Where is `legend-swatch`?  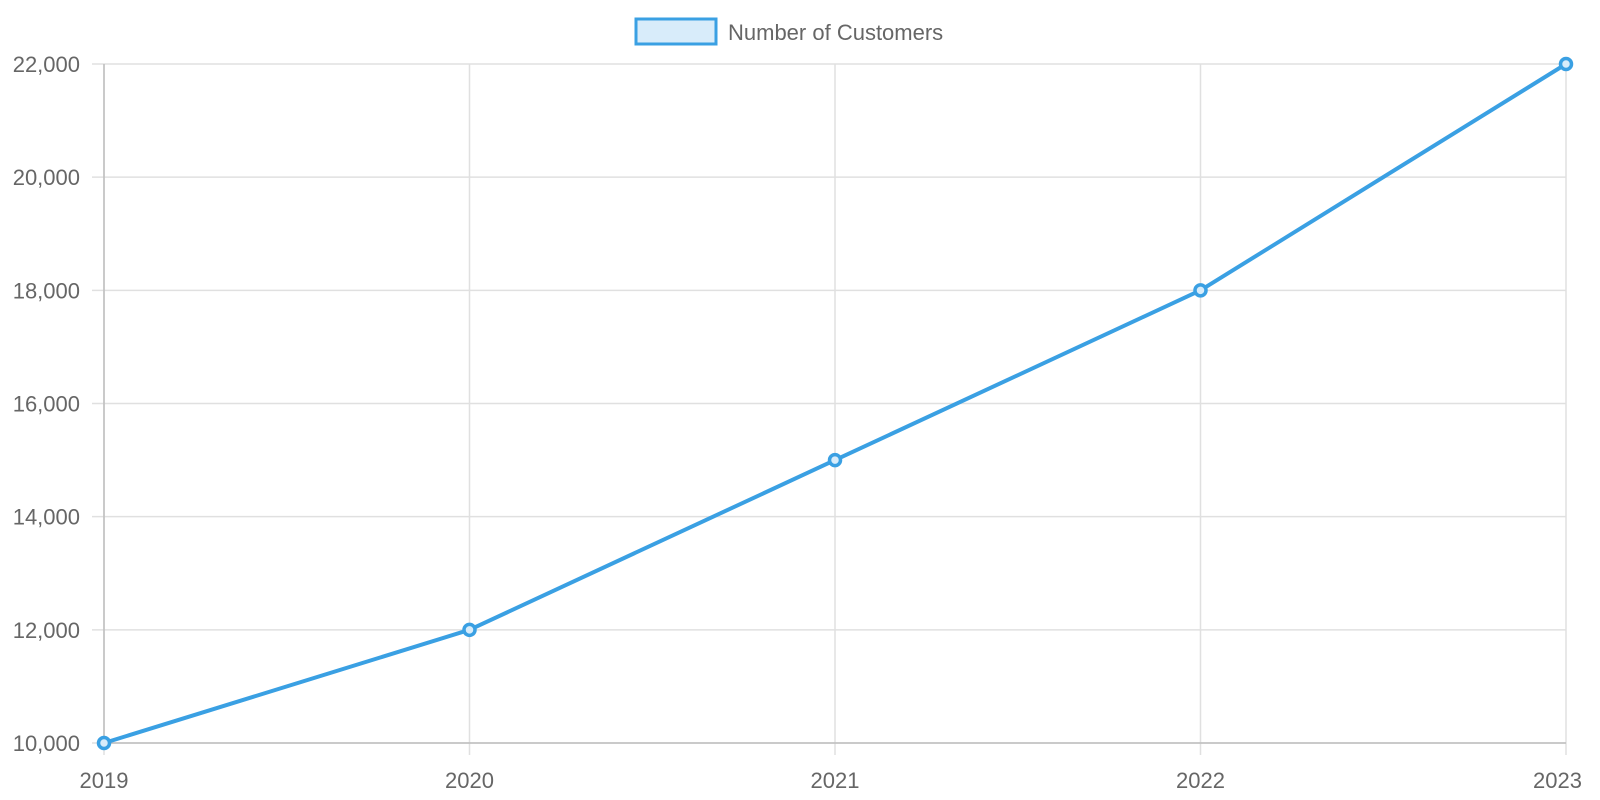
legend-swatch is located at coordinates (676, 31).